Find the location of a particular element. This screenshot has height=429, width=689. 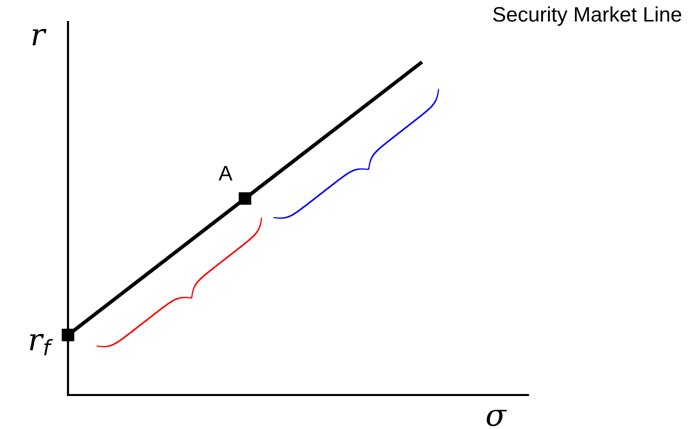

text: r$_{f}$ is located at coordinates (41, 345).